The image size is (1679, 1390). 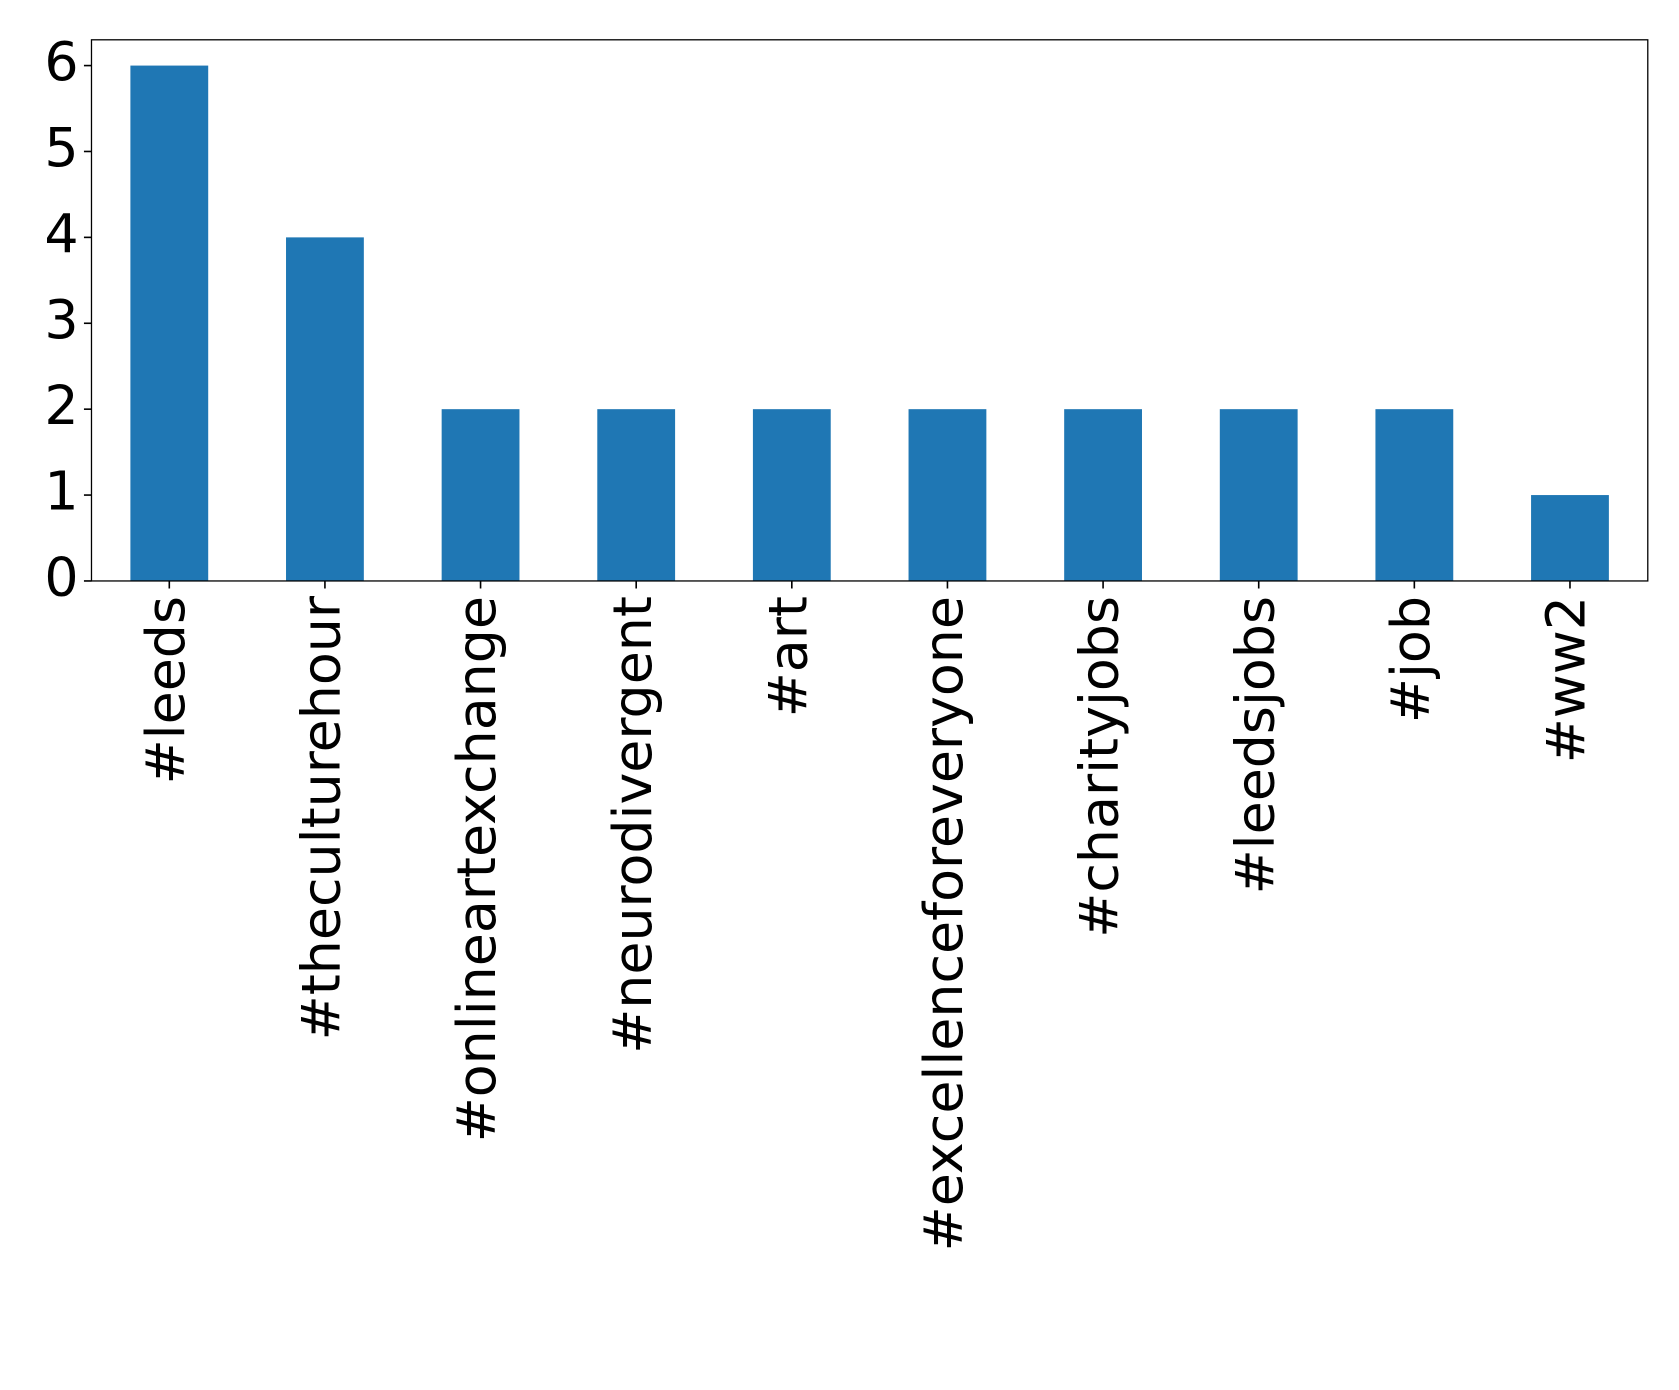 What do you see at coordinates (61, 319) in the screenshot?
I see `y-tick-label: 3` at bounding box center [61, 319].